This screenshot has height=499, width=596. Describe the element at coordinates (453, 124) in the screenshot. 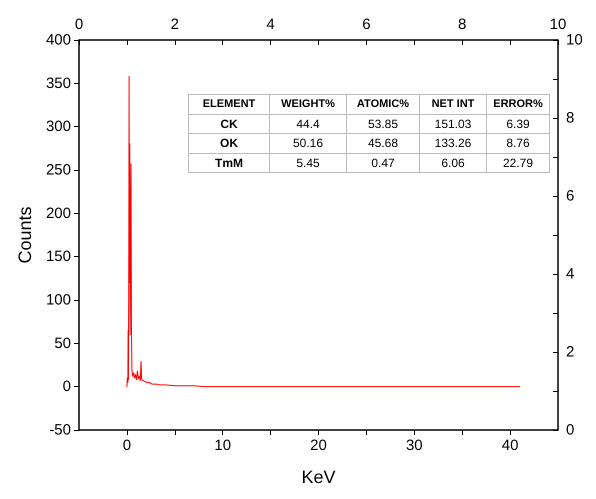

I see `annotation: 151.03` at that location.